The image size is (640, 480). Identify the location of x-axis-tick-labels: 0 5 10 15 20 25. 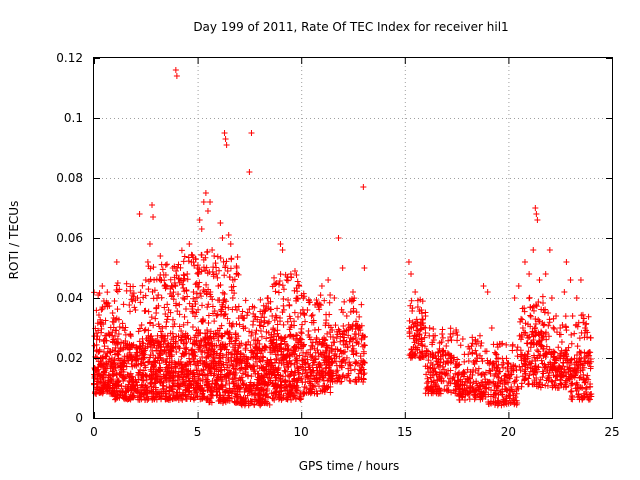
(354, 432).